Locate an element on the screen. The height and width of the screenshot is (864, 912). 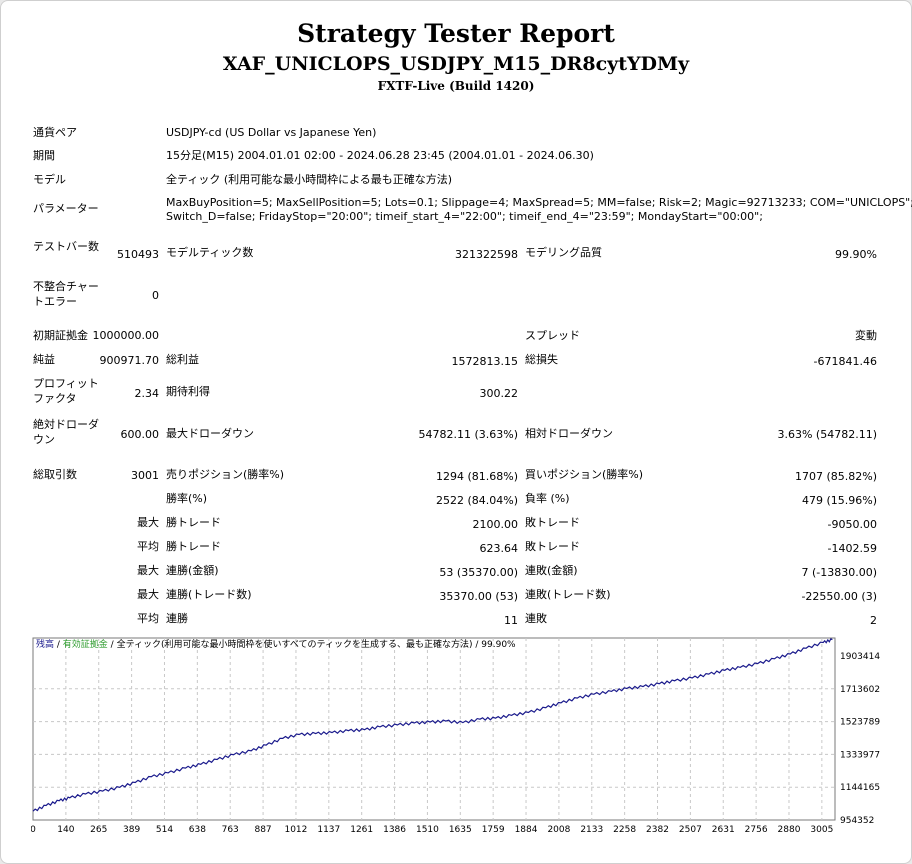
avg-consec-losses-value: 2 is located at coordinates (873, 620).